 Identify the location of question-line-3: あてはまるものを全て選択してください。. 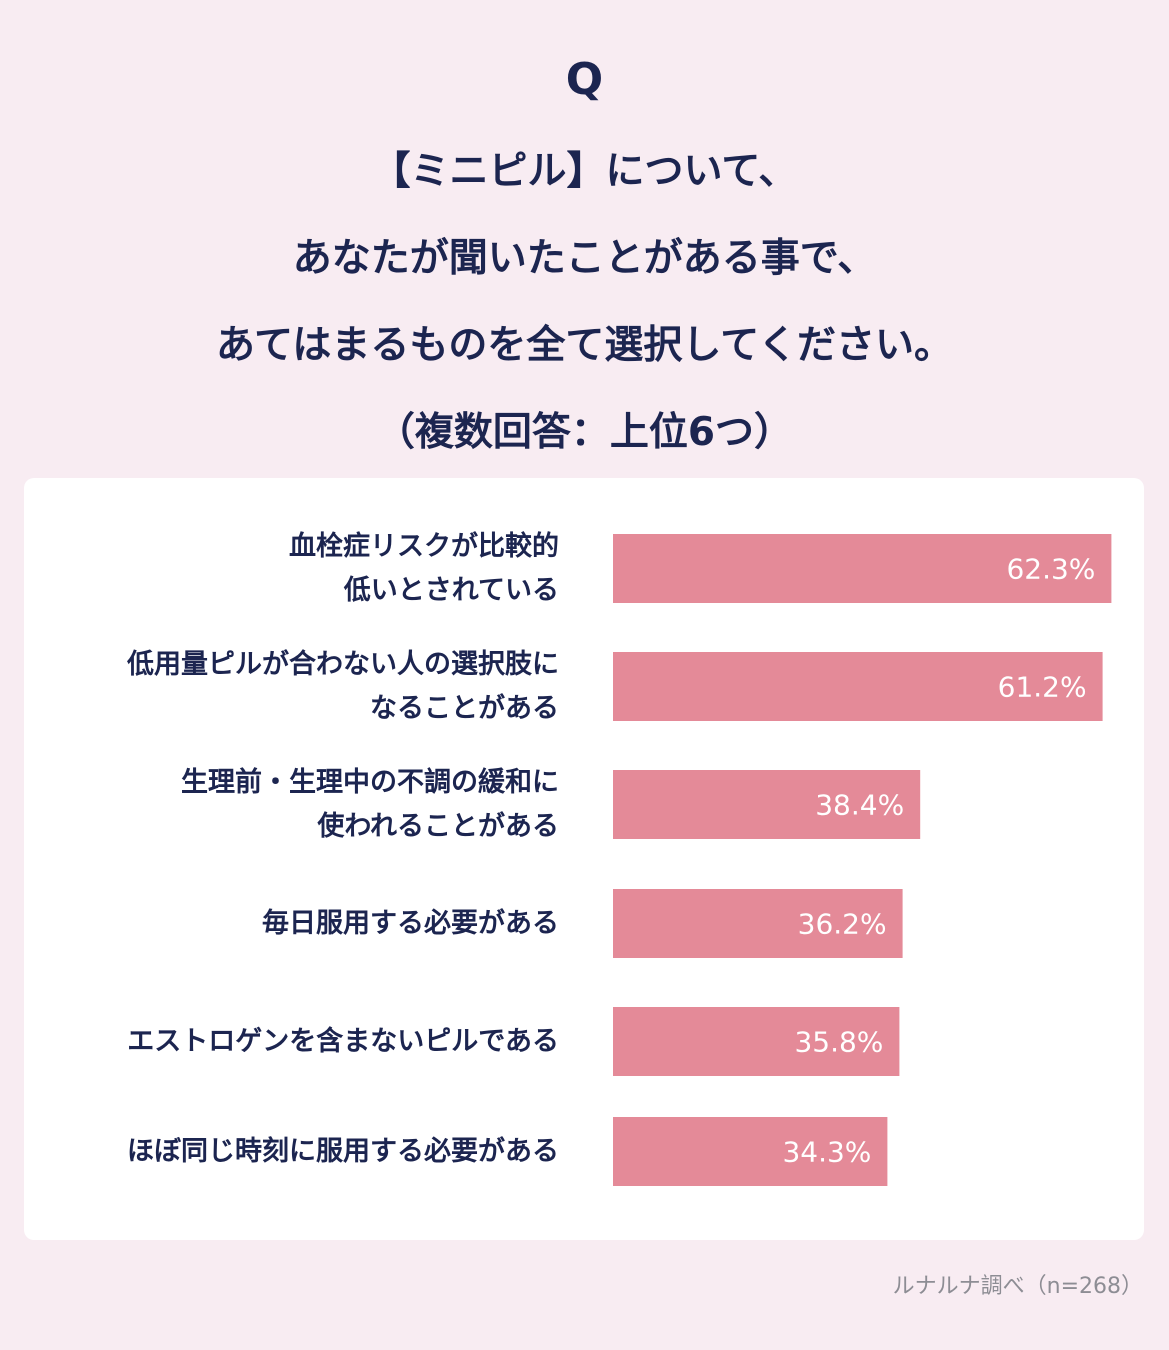
(584, 345).